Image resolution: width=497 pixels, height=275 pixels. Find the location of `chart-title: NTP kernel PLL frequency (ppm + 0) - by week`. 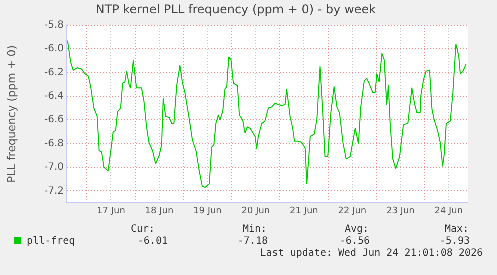

chart-title: NTP kernel PLL frequency (ppm + 0) - by week is located at coordinates (236, 9).